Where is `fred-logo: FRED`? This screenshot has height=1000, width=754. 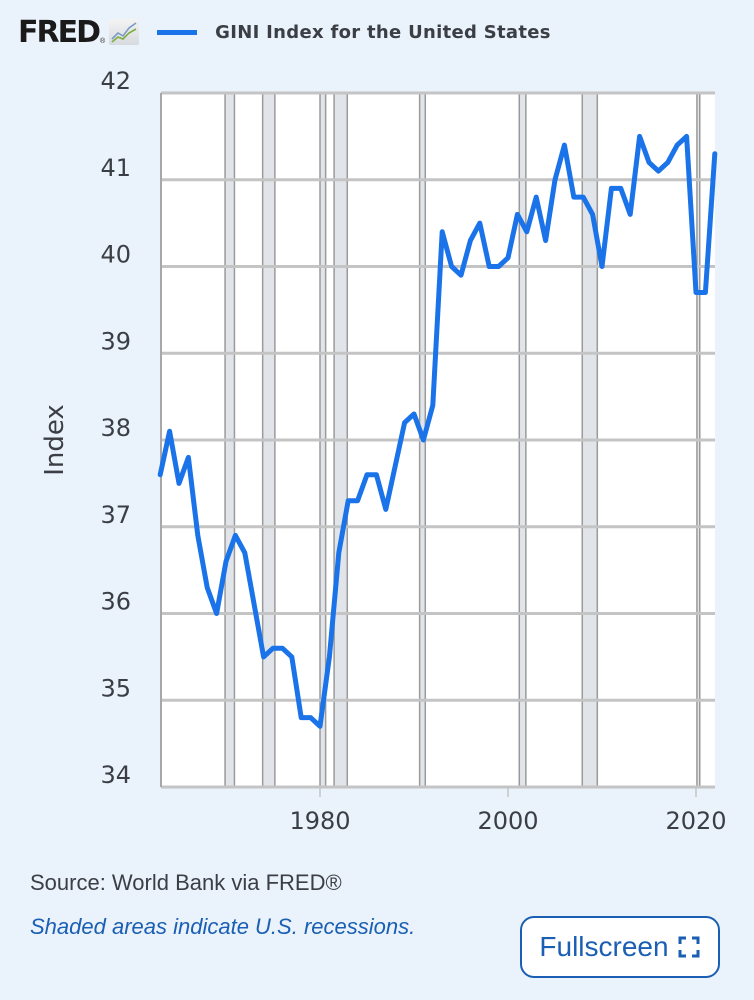
fred-logo: FRED is located at coordinates (59, 32).